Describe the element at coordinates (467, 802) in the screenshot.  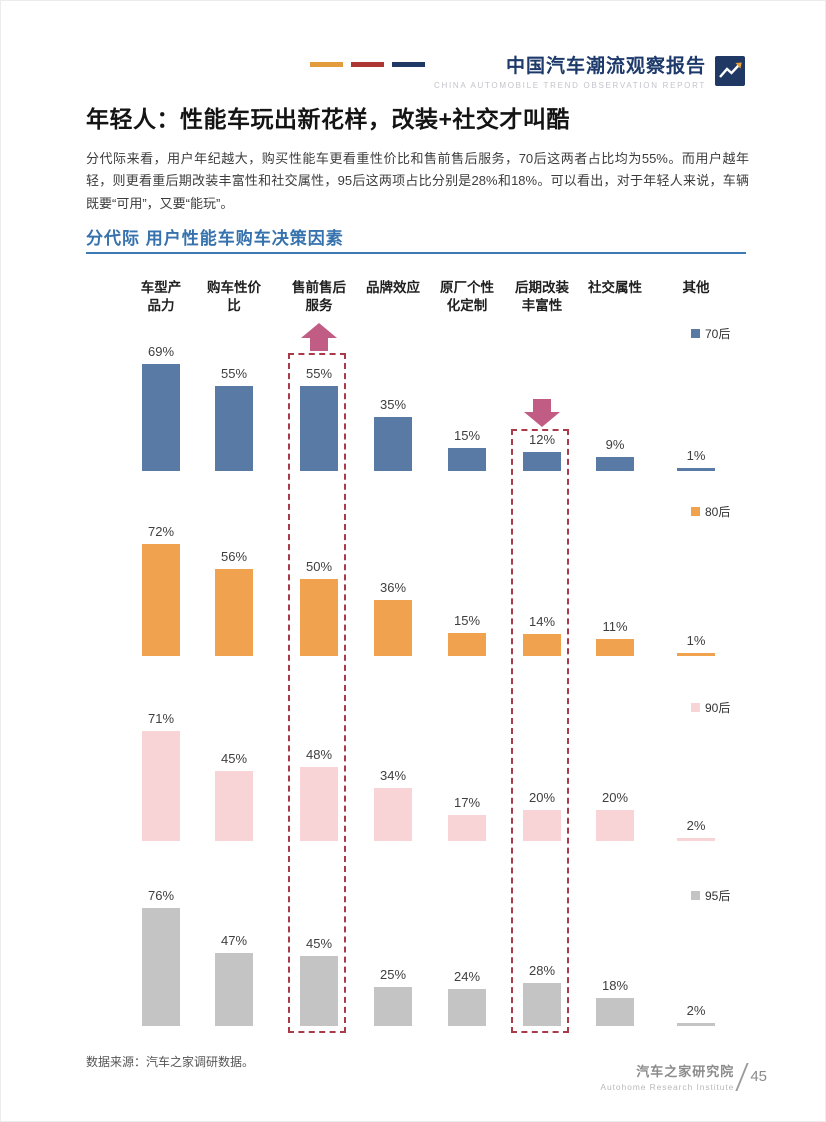
I see `bar-value-label: 17%` at that location.